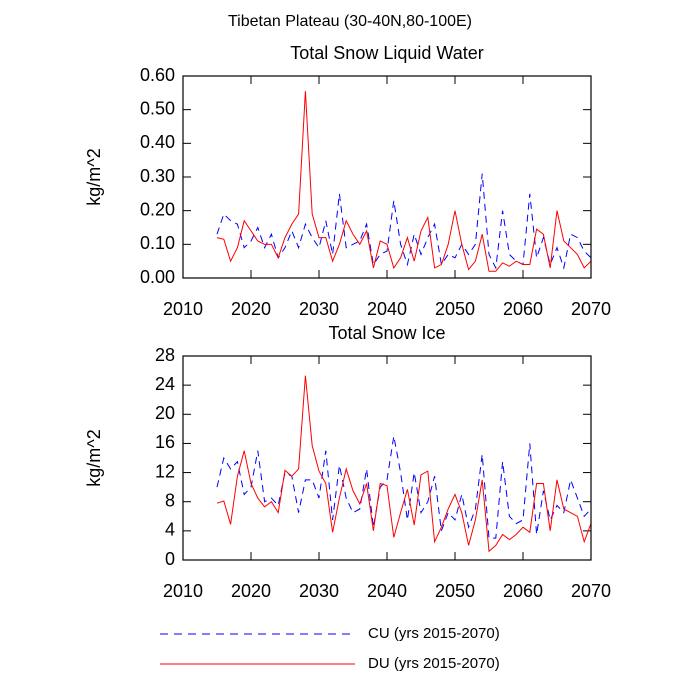 Image resolution: width=700 pixels, height=700 pixels. Describe the element at coordinates (434, 663) in the screenshot. I see `legend-label: DU (yrs 2015-2070)` at that location.